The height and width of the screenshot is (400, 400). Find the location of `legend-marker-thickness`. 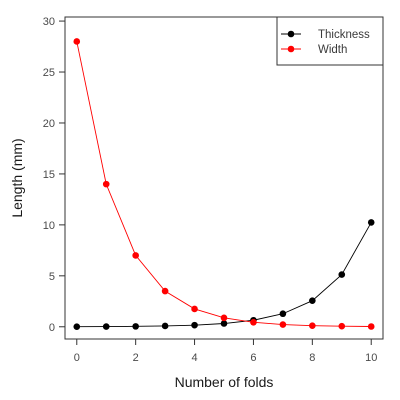

legend-marker-thickness is located at coordinates (291, 34).